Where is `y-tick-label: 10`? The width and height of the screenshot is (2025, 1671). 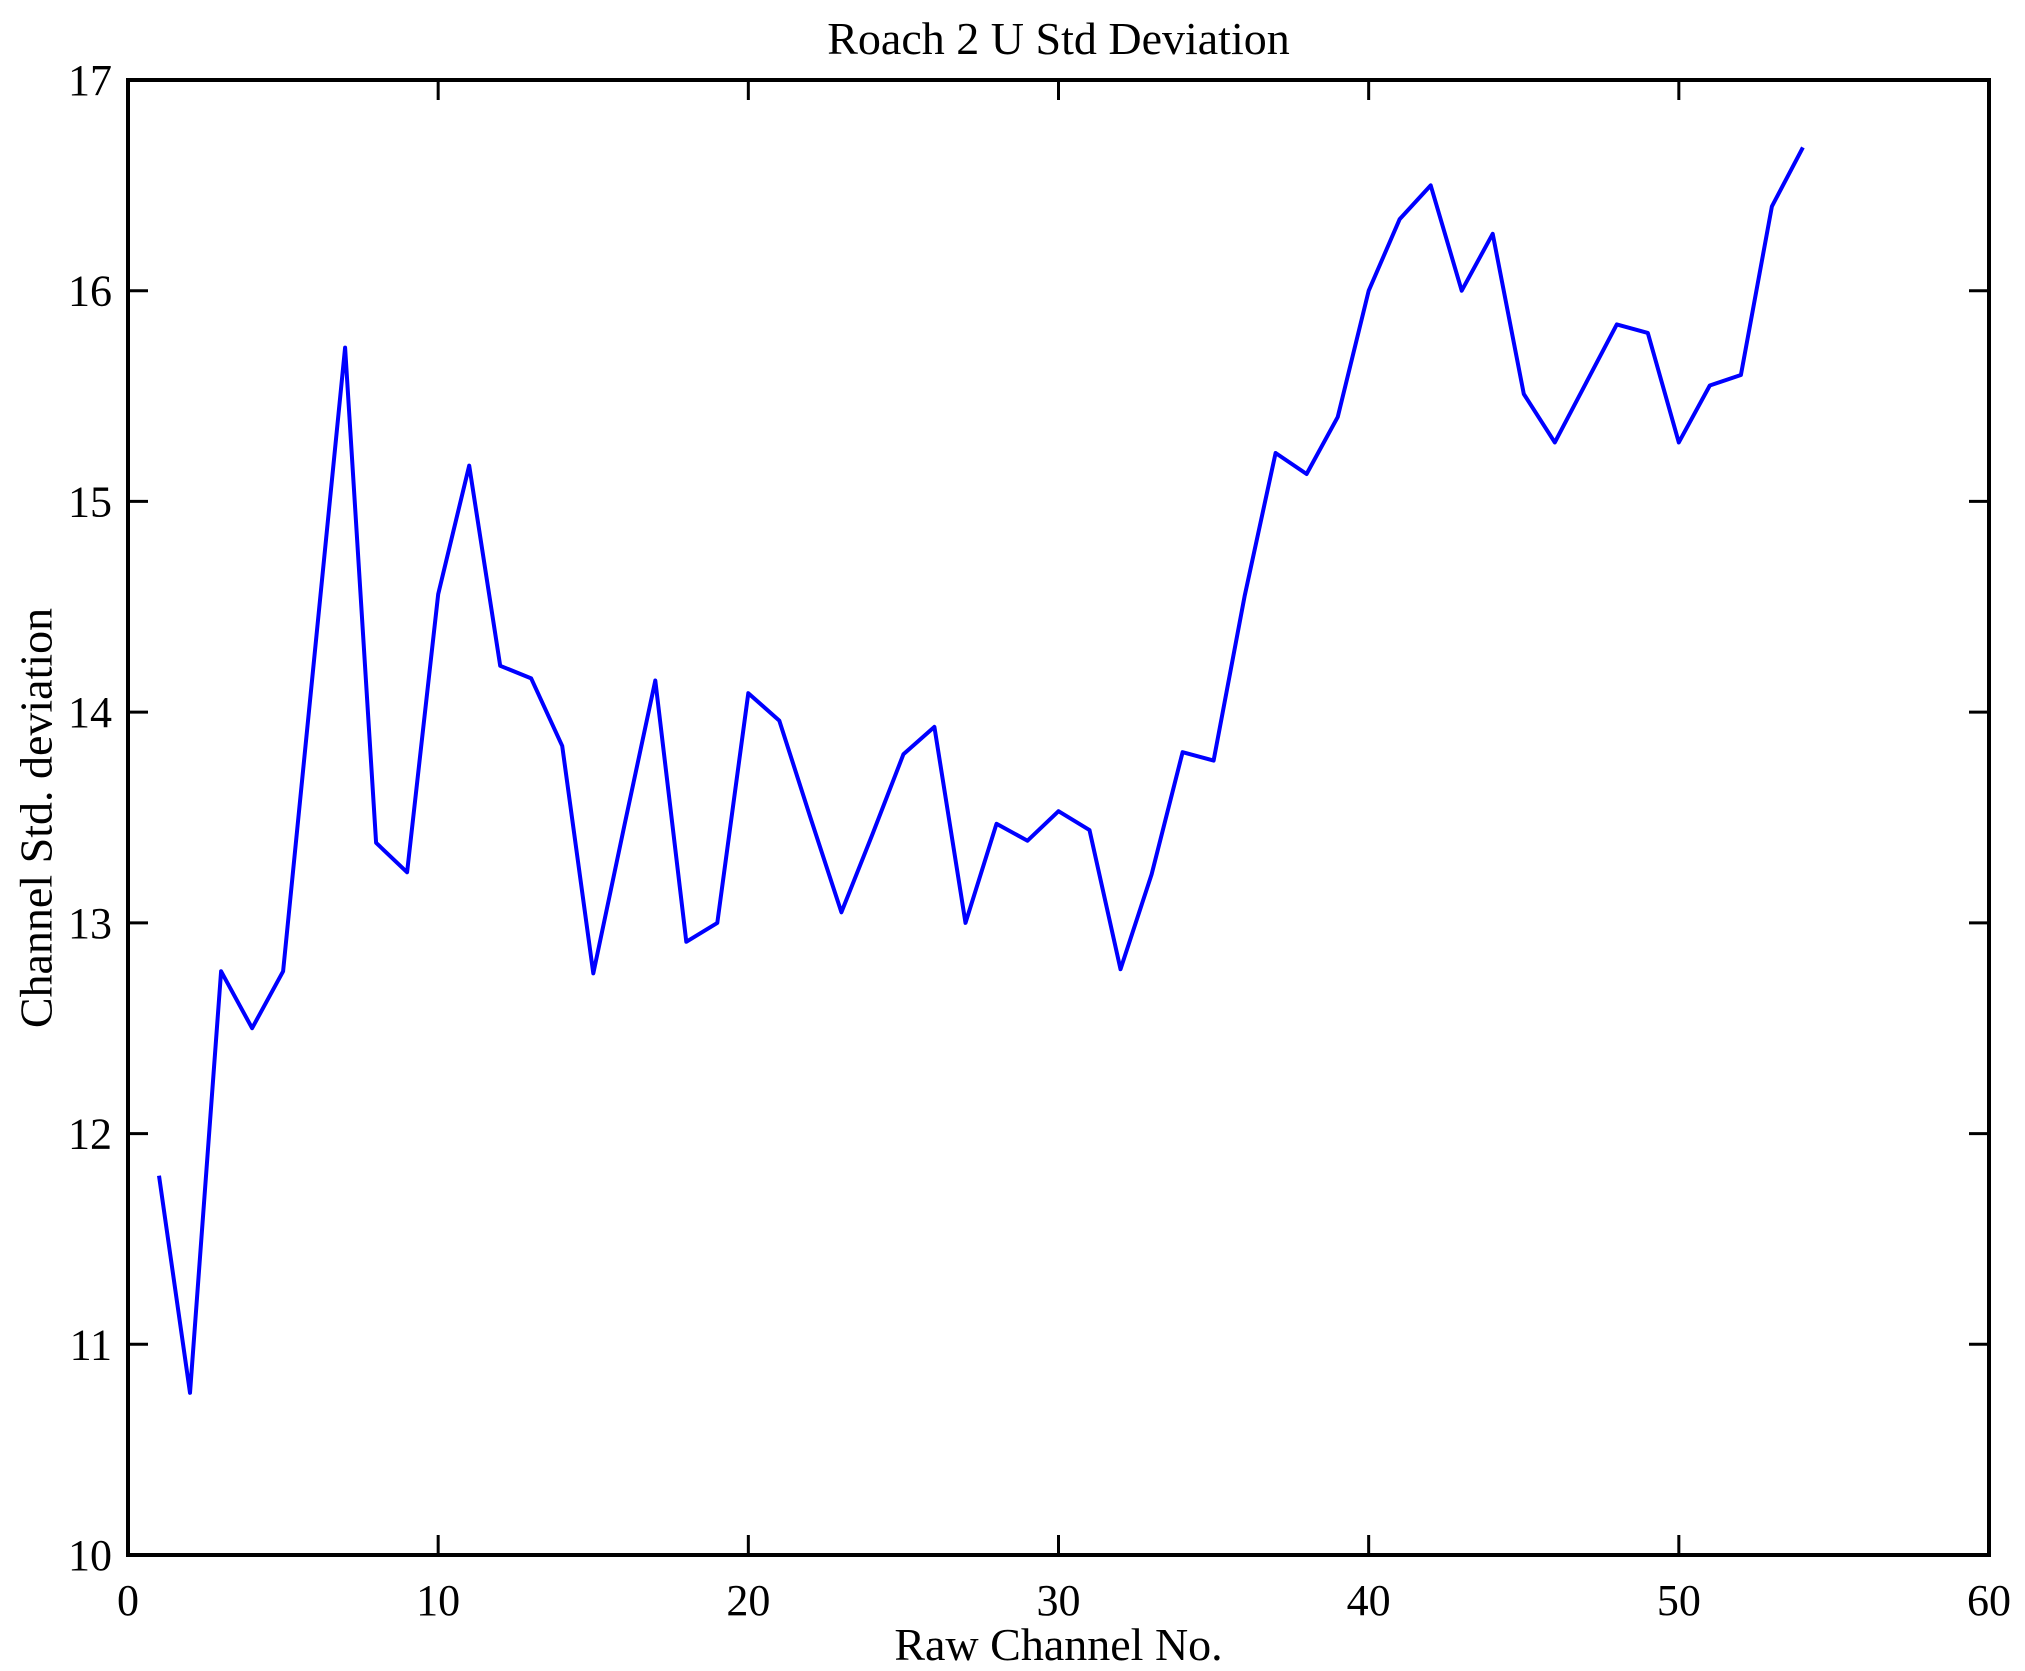 y-tick-label: 10 is located at coordinates (90, 1555).